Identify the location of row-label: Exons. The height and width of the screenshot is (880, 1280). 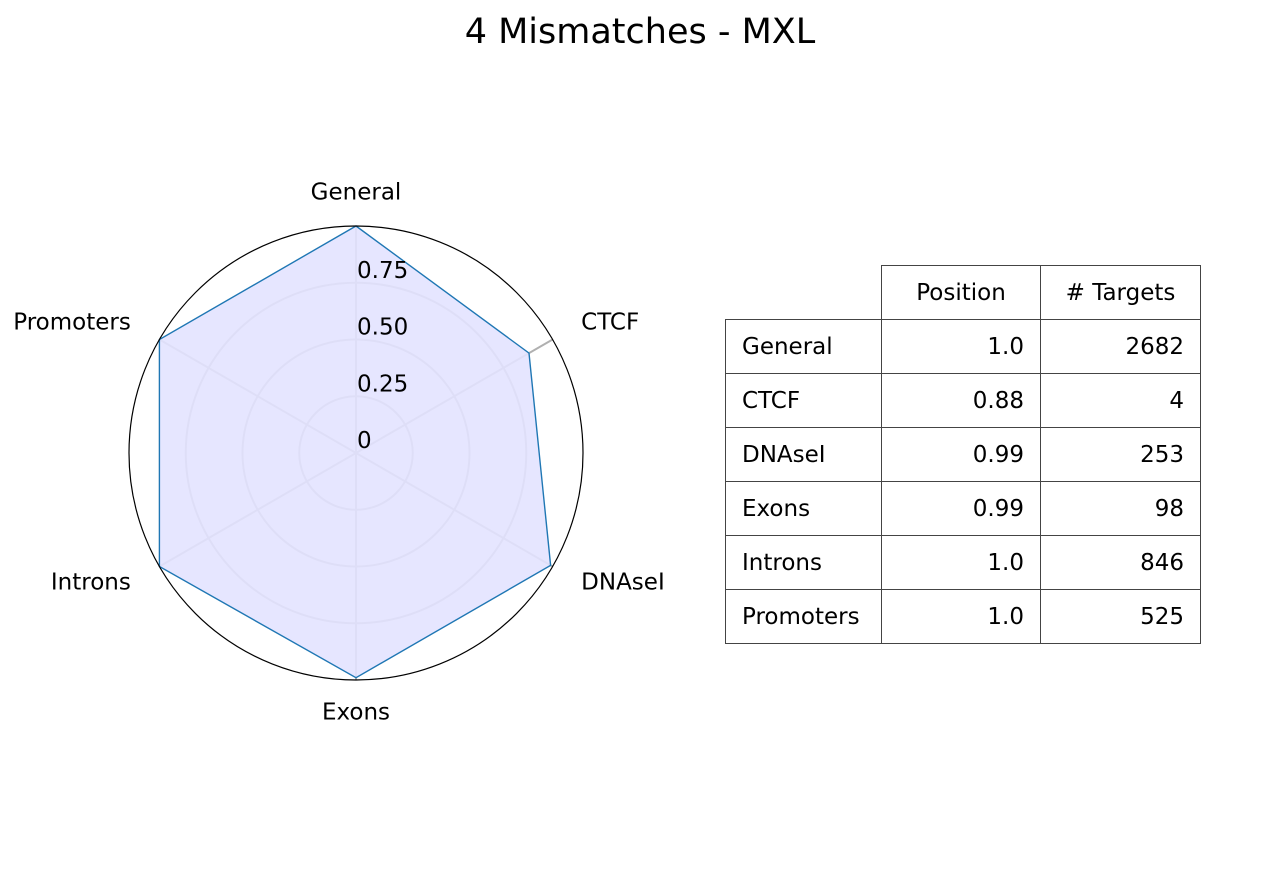
(803, 508).